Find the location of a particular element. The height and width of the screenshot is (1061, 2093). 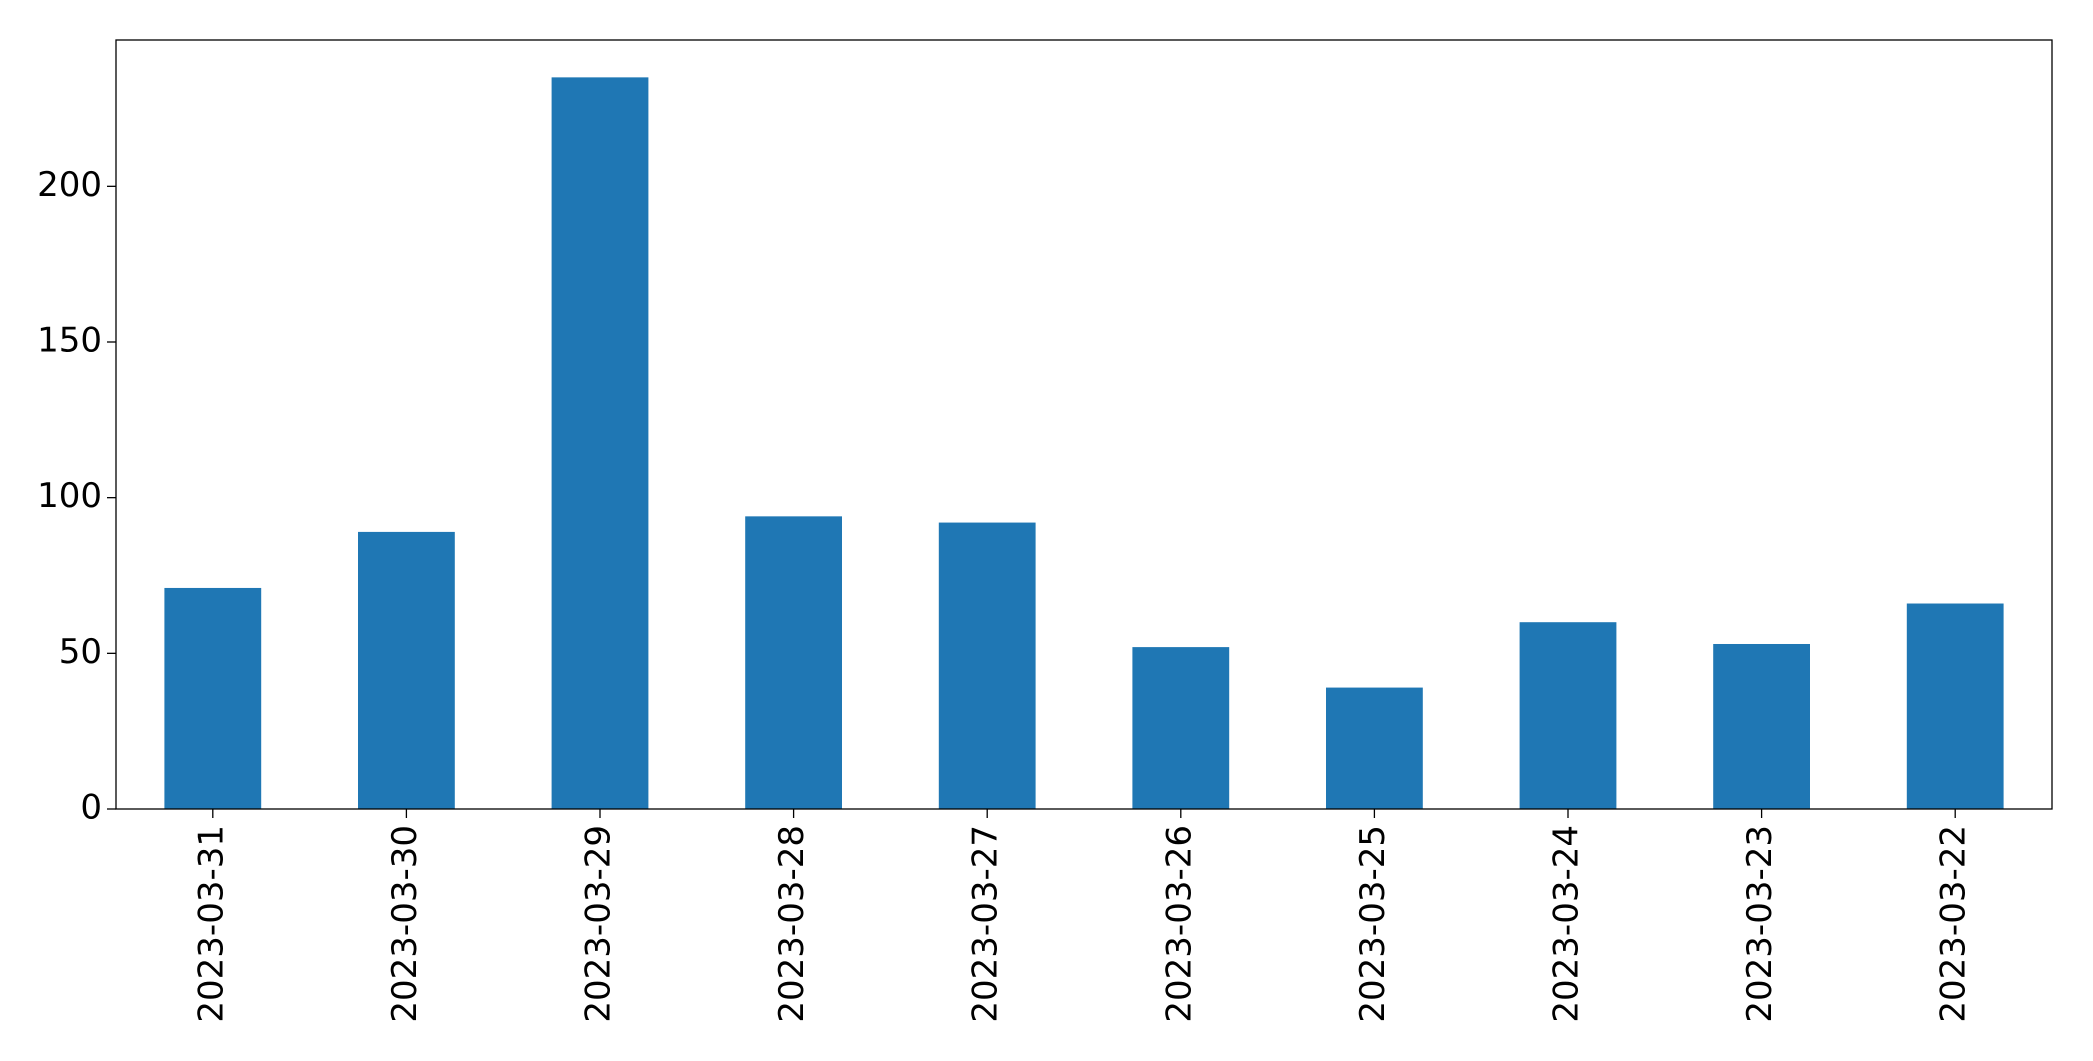

x-tick-label: 2023-03-27 is located at coordinates (986, 924).